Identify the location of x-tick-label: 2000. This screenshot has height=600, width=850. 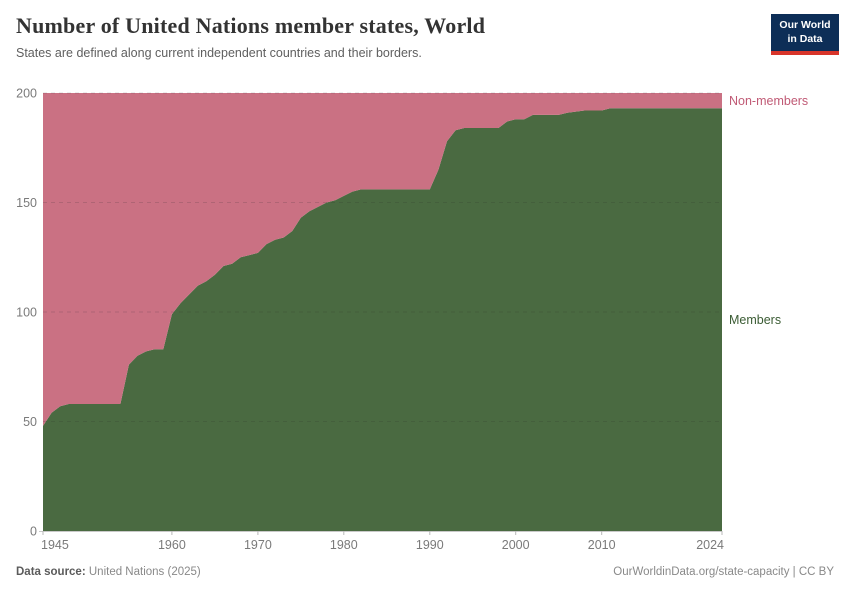
(516, 545).